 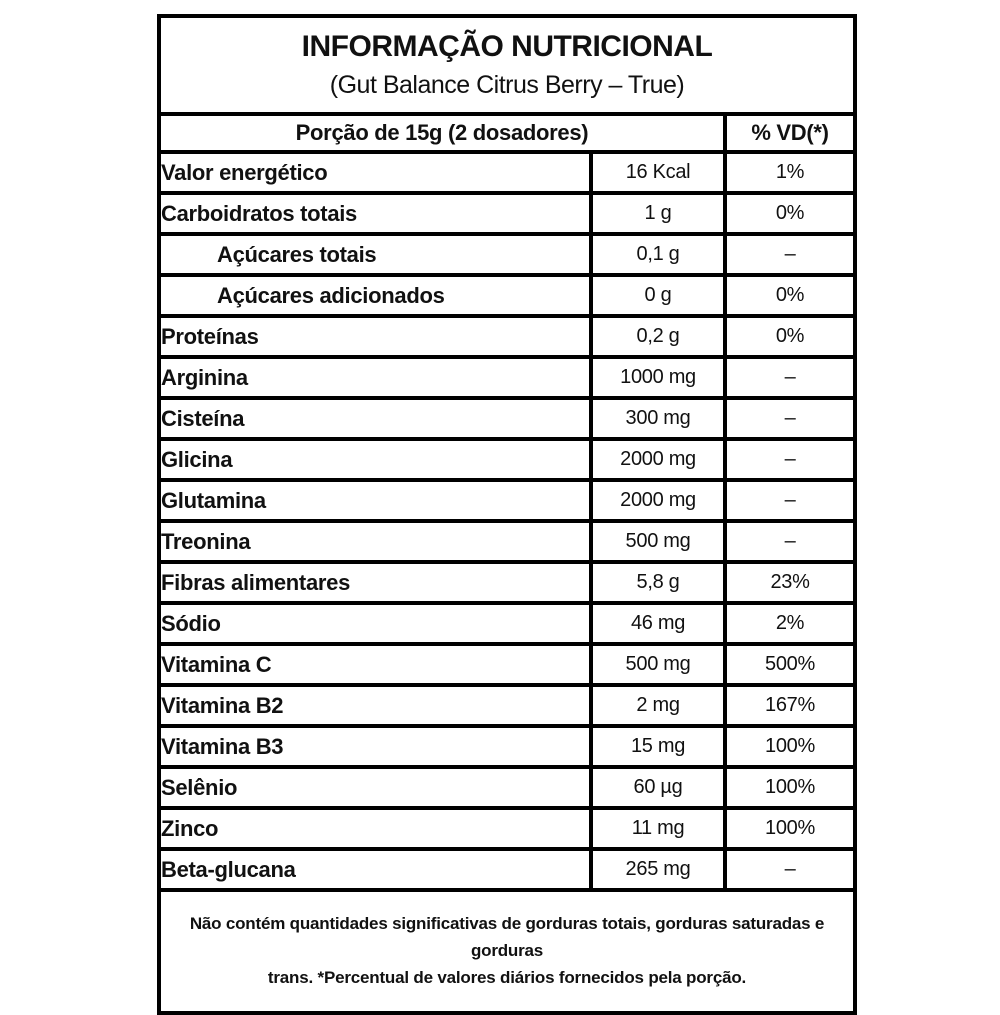 What do you see at coordinates (658, 377) in the screenshot?
I see `nutrient-amount-cell: 1000 mg` at bounding box center [658, 377].